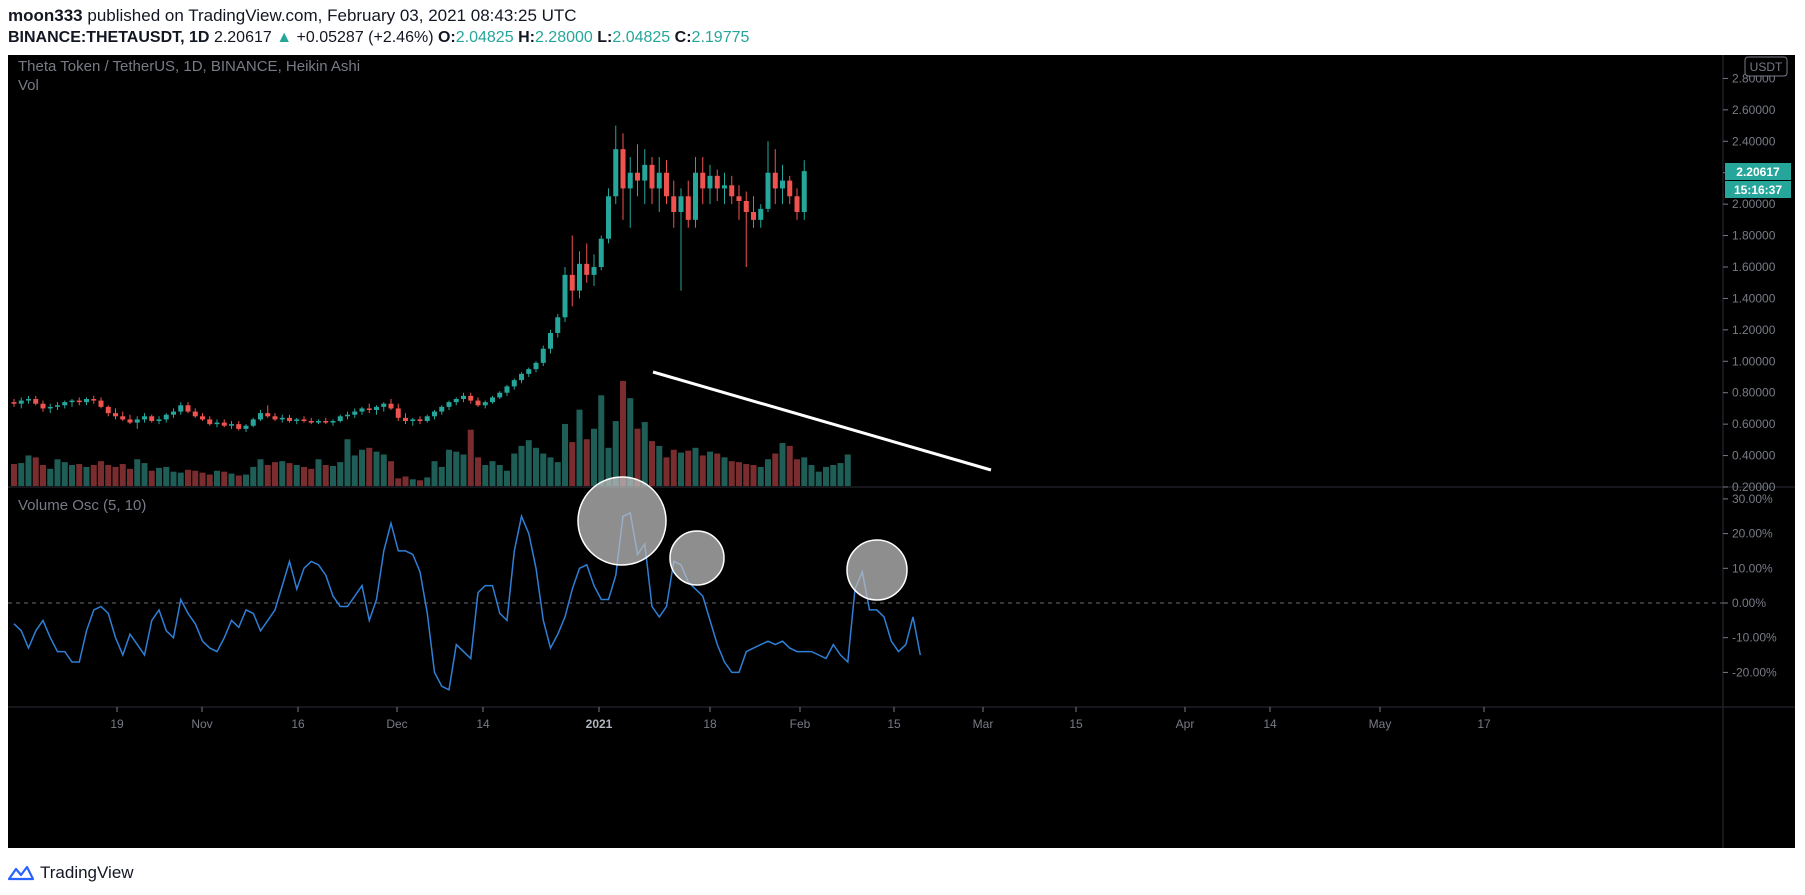 This screenshot has height=895, width=1805. What do you see at coordinates (983, 724) in the screenshot?
I see `time-tick-label: Mar` at bounding box center [983, 724].